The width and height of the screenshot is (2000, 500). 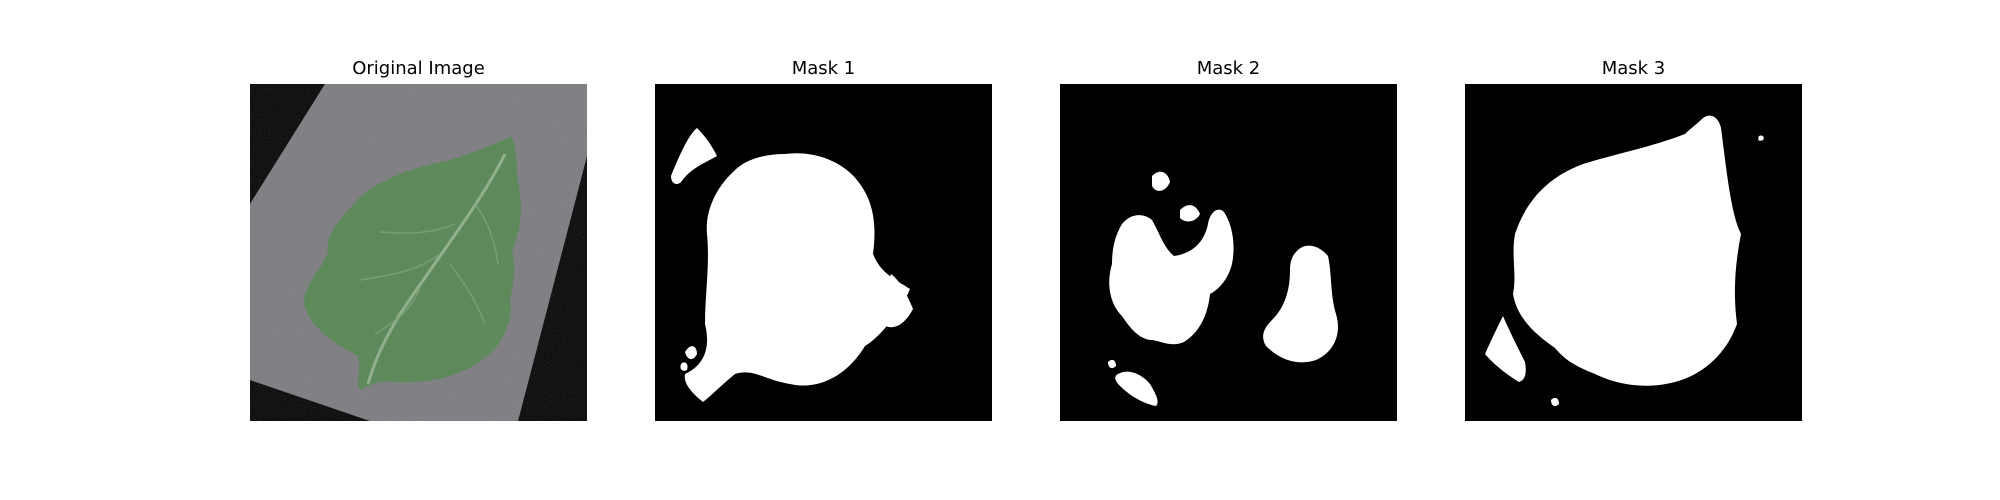 I want to click on mask-2-image, so click(x=1228, y=252).